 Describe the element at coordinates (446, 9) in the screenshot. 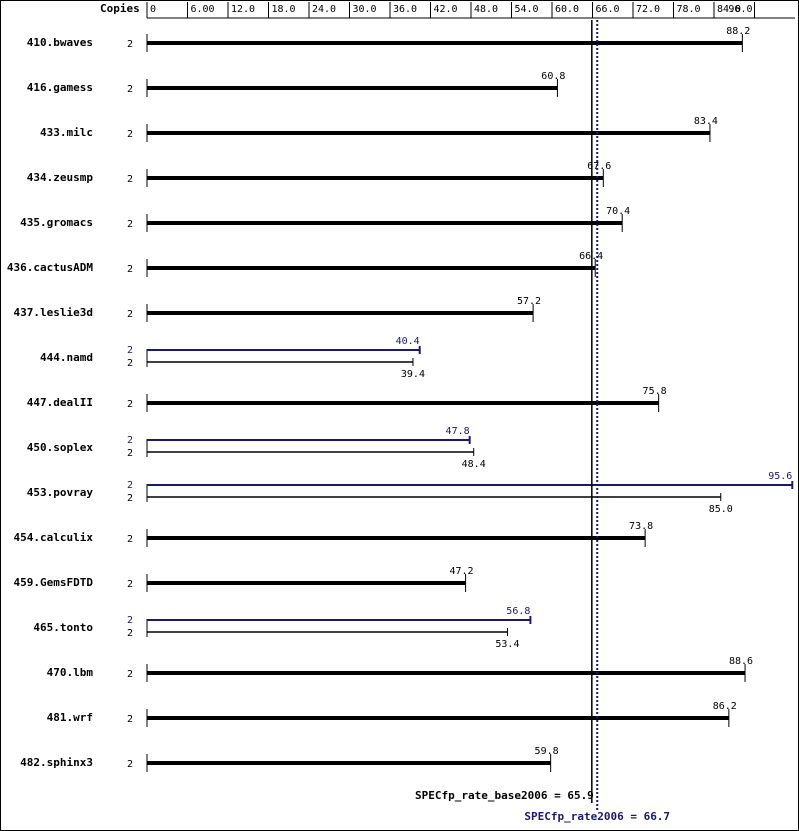

I see `x-tick-label: 42.0` at that location.